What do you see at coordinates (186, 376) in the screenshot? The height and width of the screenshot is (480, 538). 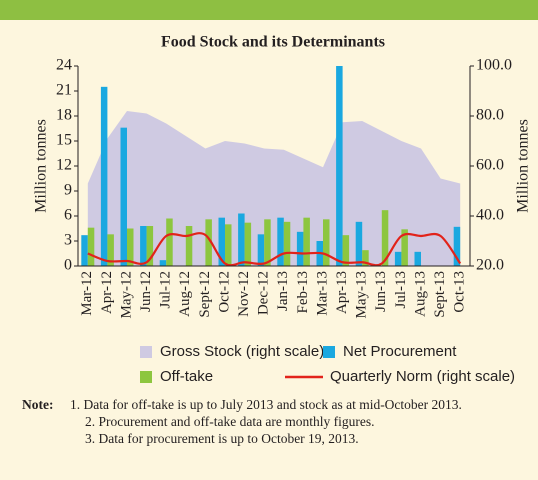 I see `legend-label: Off-take` at bounding box center [186, 376].